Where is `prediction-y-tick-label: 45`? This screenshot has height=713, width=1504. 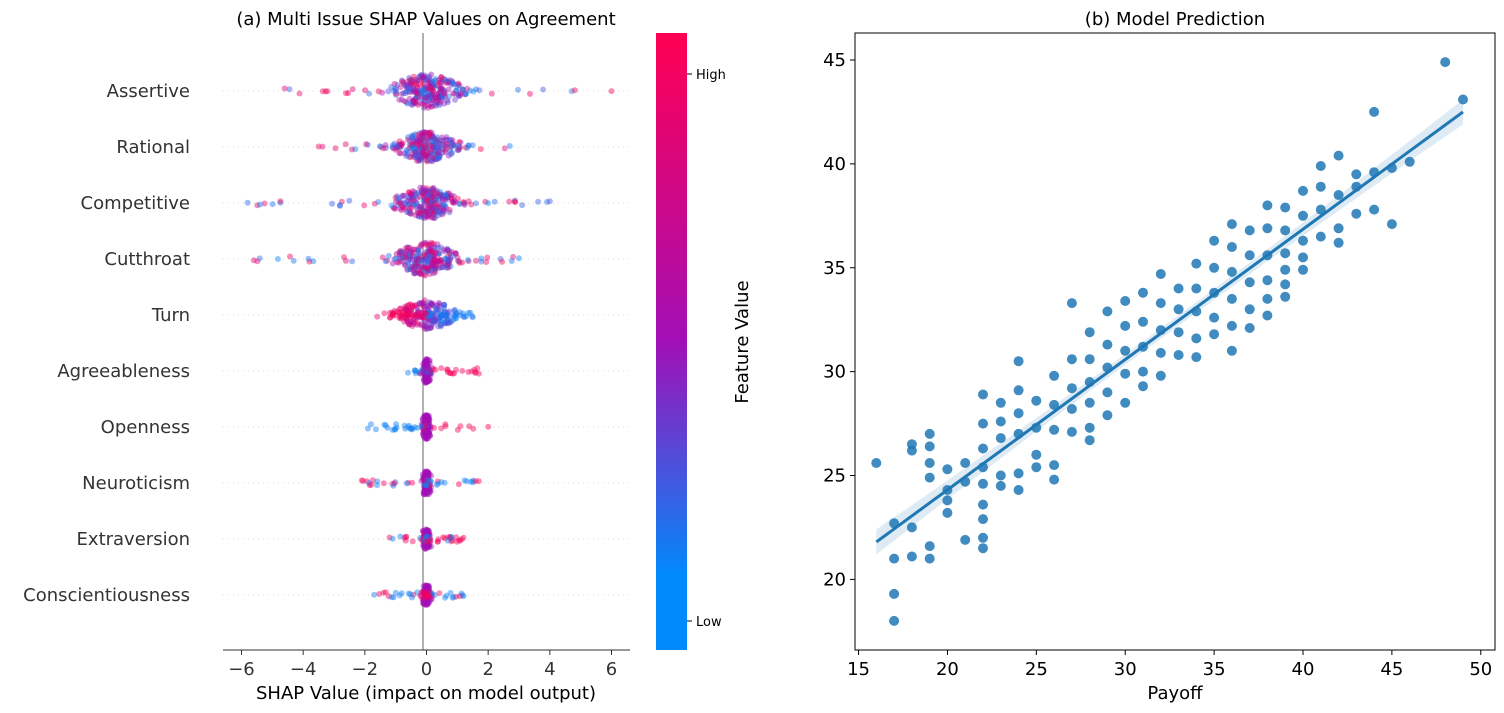 prediction-y-tick-label: 45 is located at coordinates (834, 60).